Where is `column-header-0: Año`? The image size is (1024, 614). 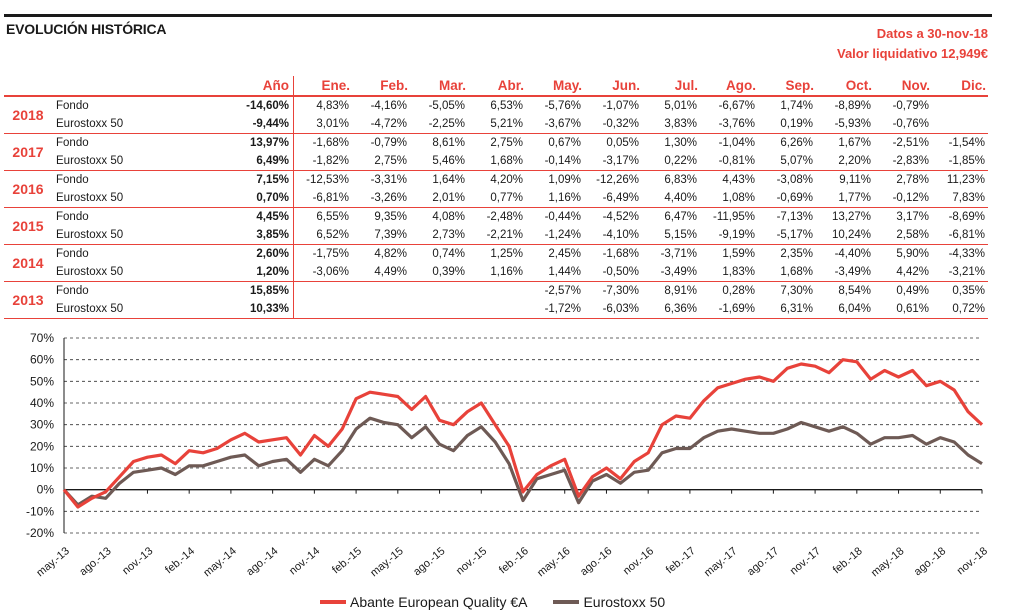 column-header-0: Año is located at coordinates (269, 86).